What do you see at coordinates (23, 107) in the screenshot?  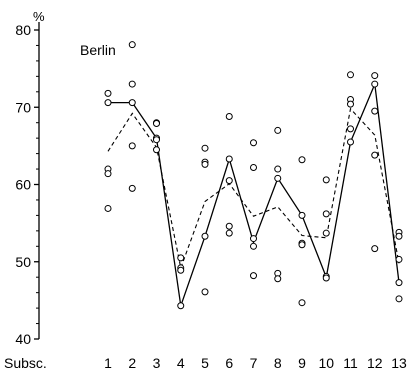 I see `y-tick-label: 70` at bounding box center [23, 107].